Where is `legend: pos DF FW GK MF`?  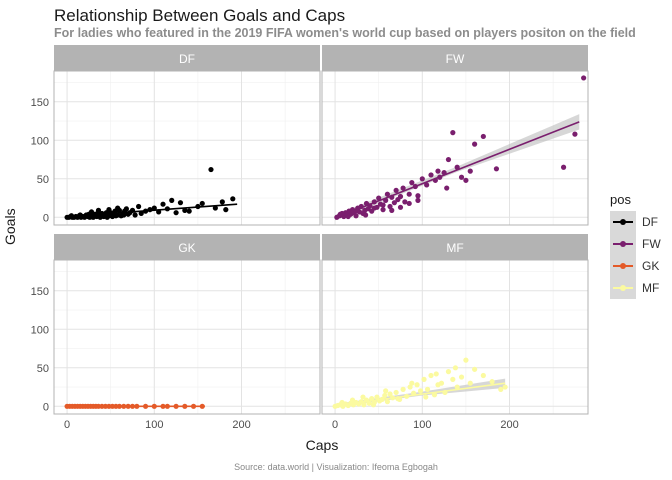
legend: pos DF FW GK MF is located at coordinates (635, 245).